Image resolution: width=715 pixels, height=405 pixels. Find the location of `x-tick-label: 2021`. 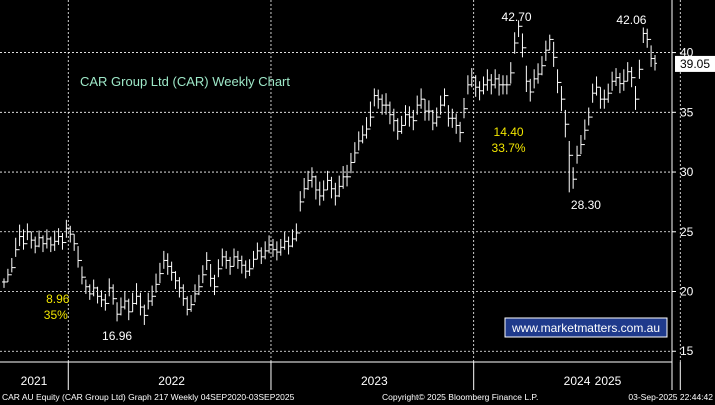

x-tick-label: 2021 is located at coordinates (34, 381).